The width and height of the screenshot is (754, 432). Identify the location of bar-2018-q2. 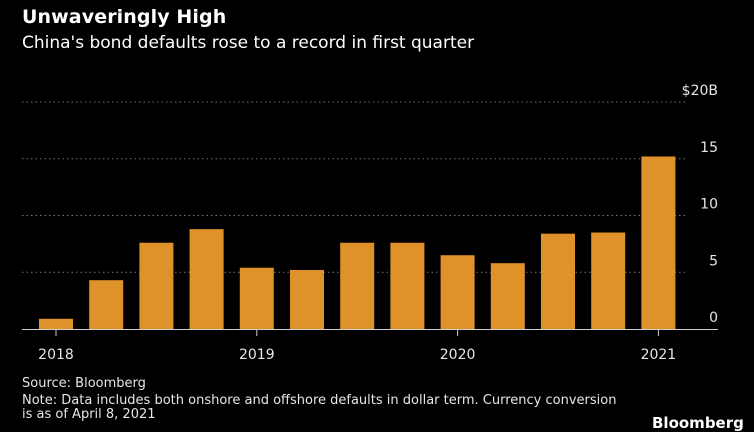
(106, 304).